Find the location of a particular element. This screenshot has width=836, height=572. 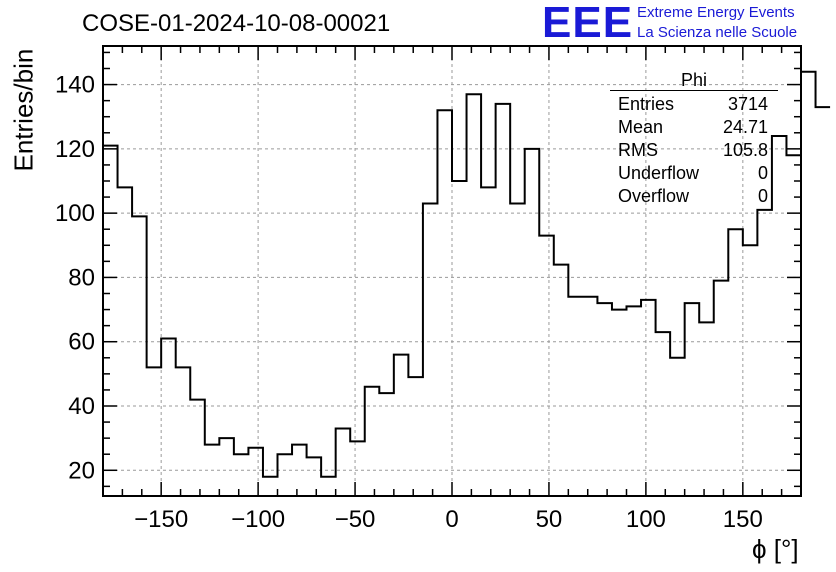

y-axis-label: Entries/bin is located at coordinates (23, 110).